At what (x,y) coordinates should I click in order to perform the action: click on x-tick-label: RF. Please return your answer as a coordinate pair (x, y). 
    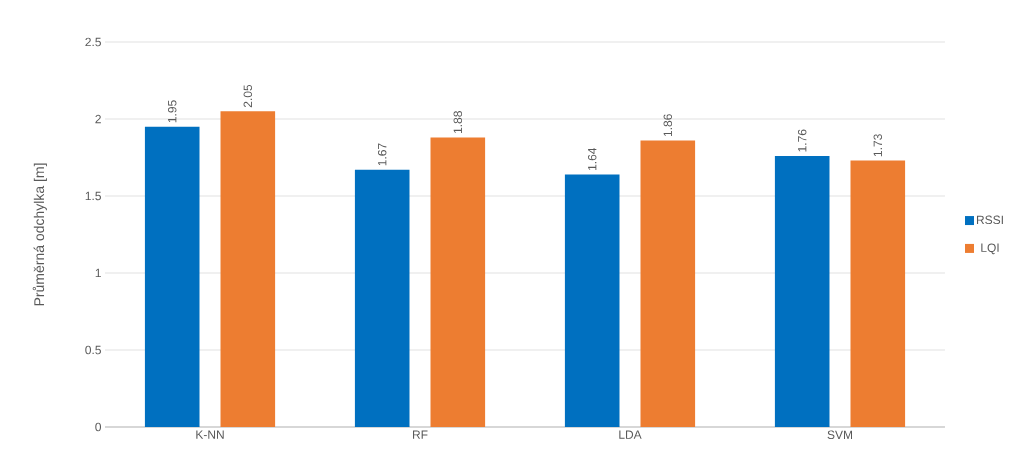
    Looking at the image, I should click on (420, 434).